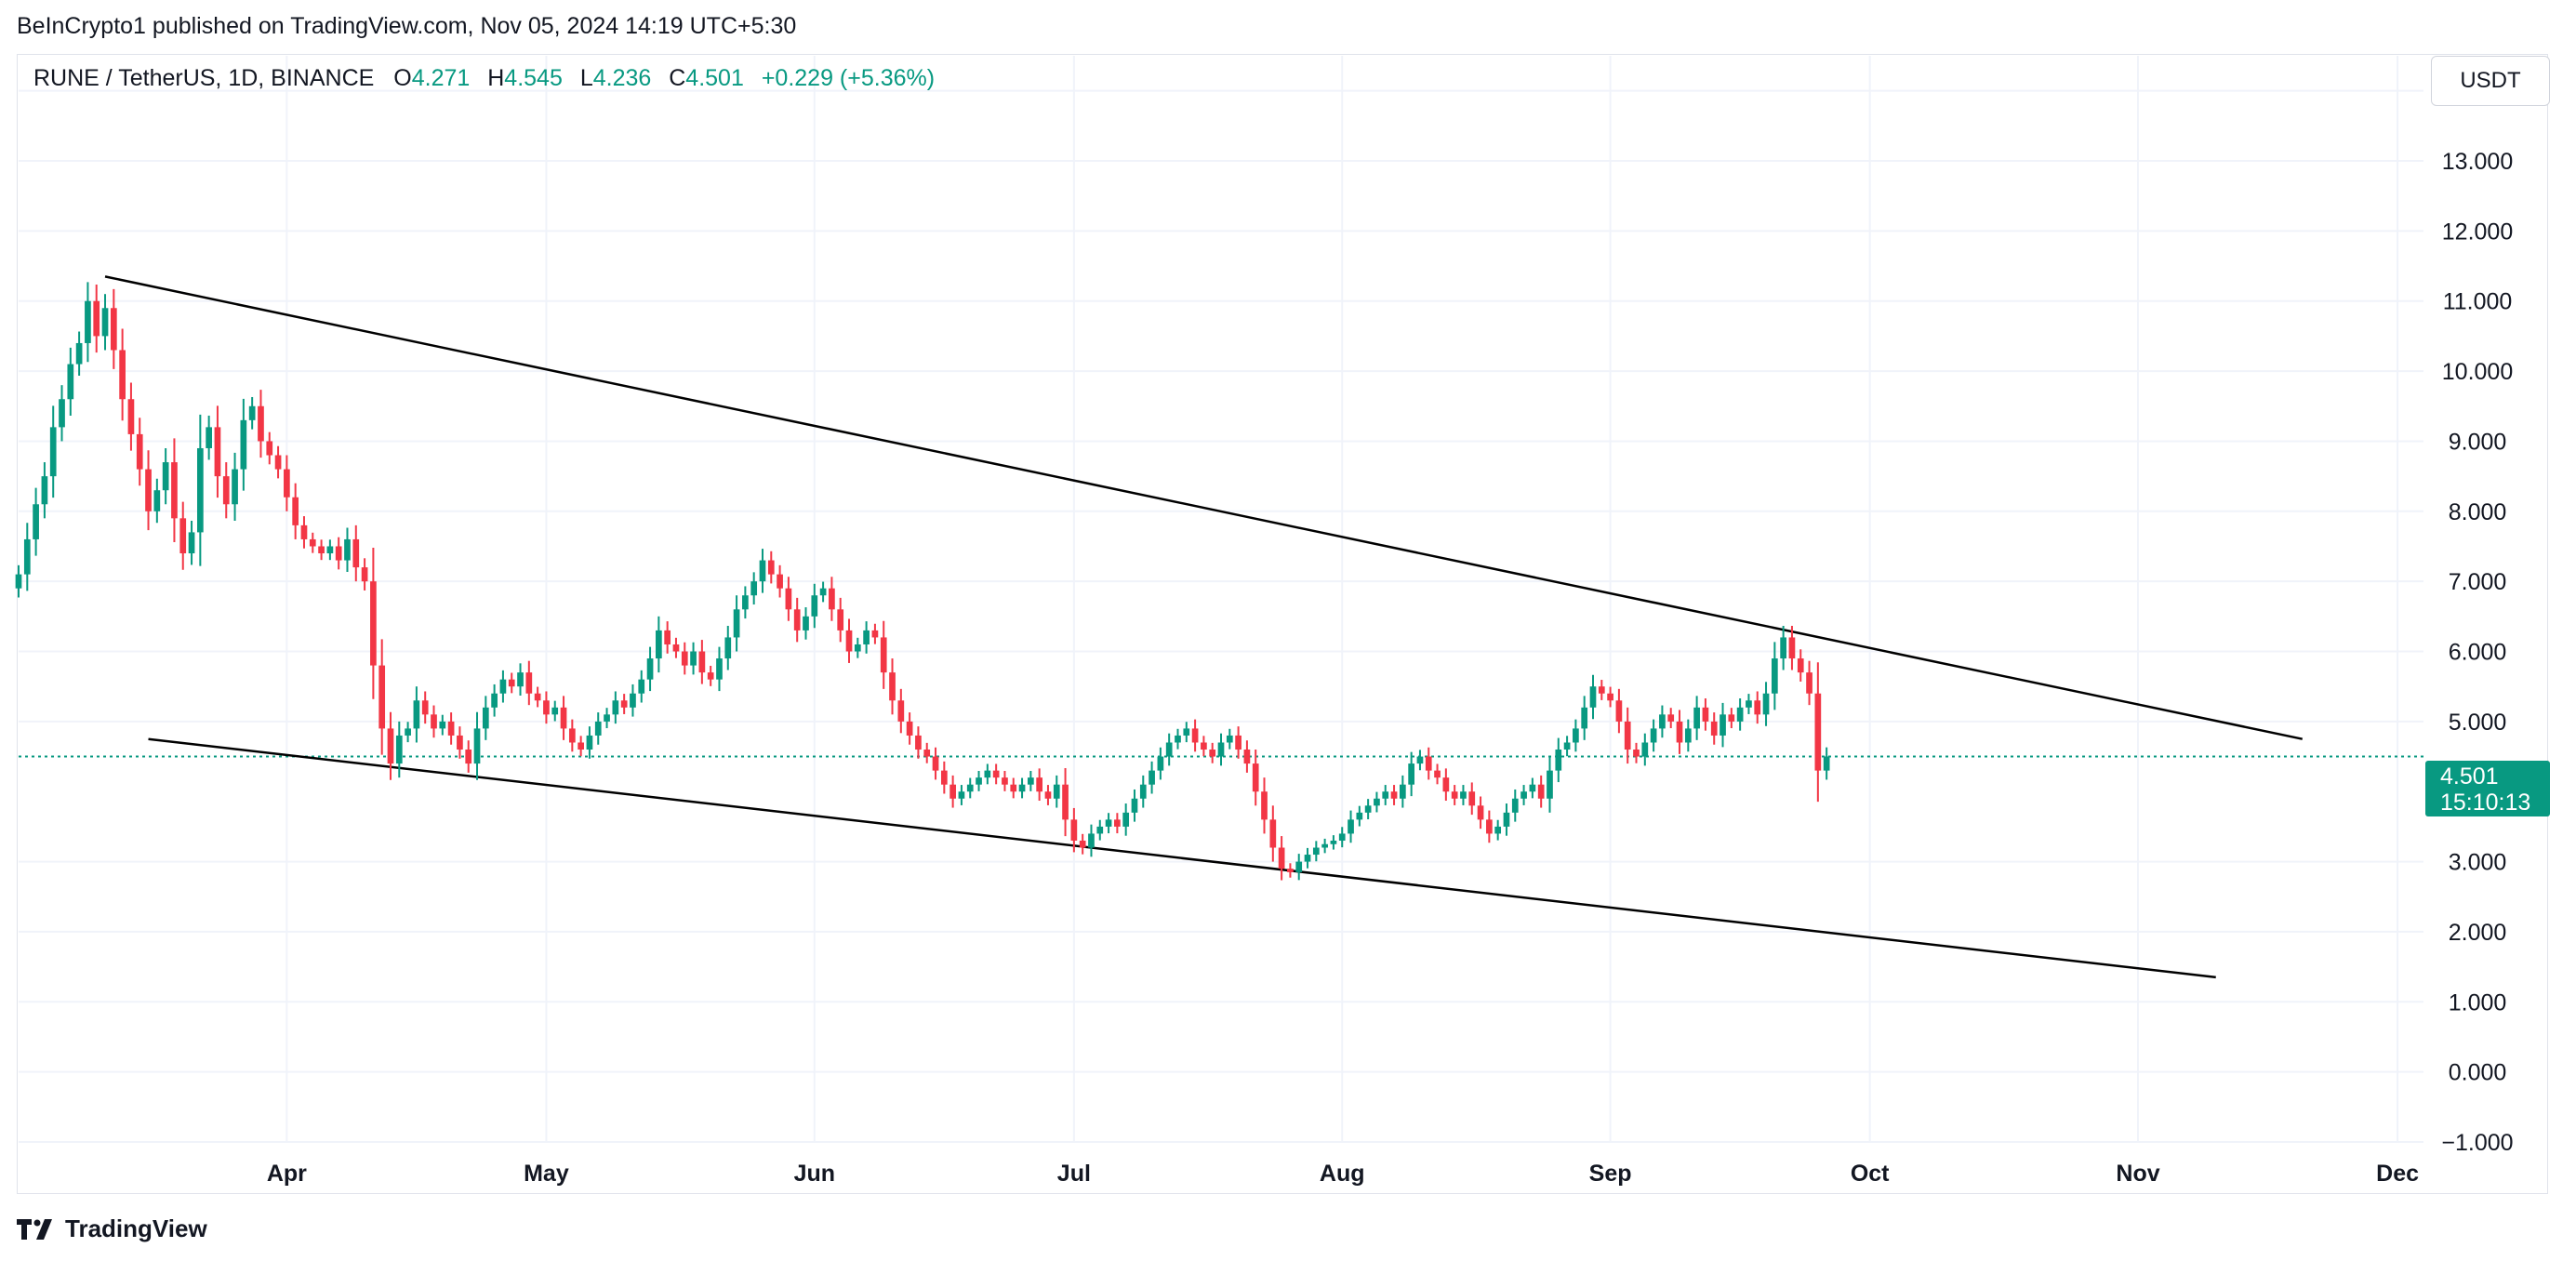 This screenshot has width=2576, height=1261. What do you see at coordinates (2478, 933) in the screenshot?
I see `y-tick-label: 2.000` at bounding box center [2478, 933].